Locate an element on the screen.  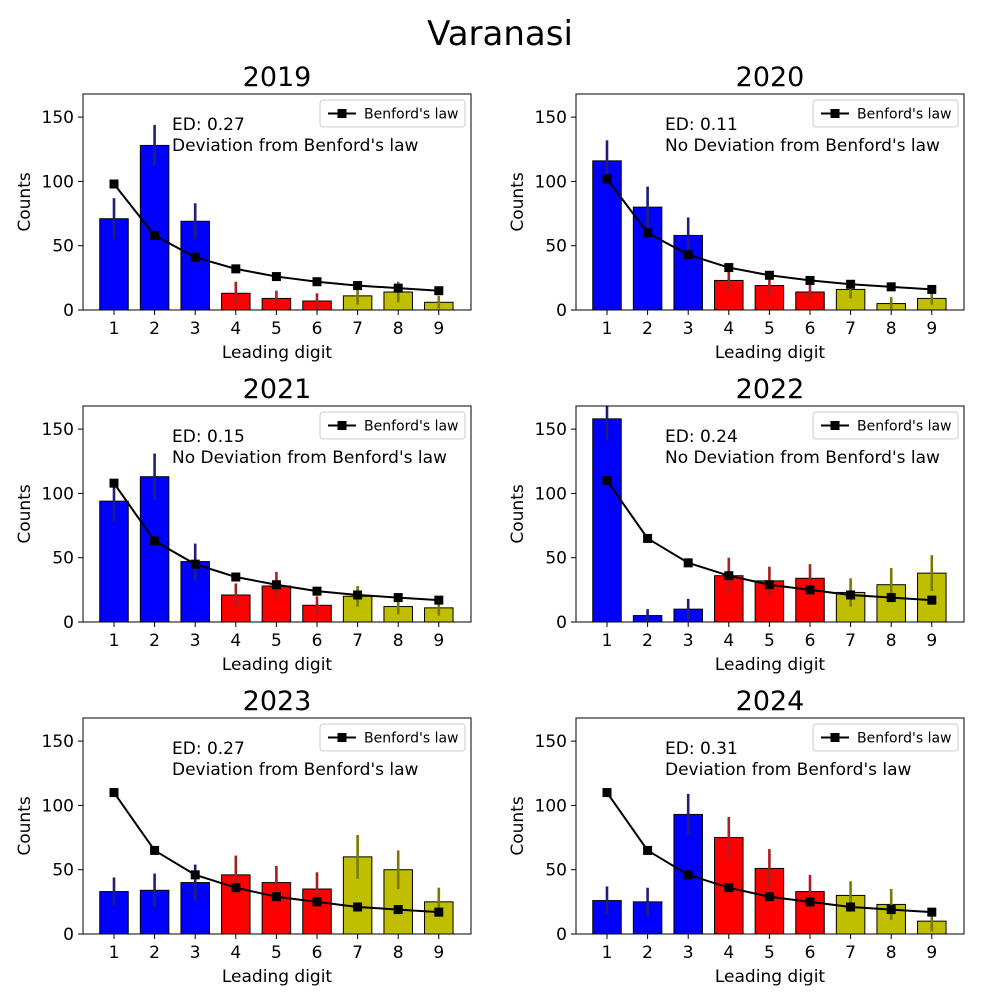
subplot-title: 2020 is located at coordinates (770, 77).